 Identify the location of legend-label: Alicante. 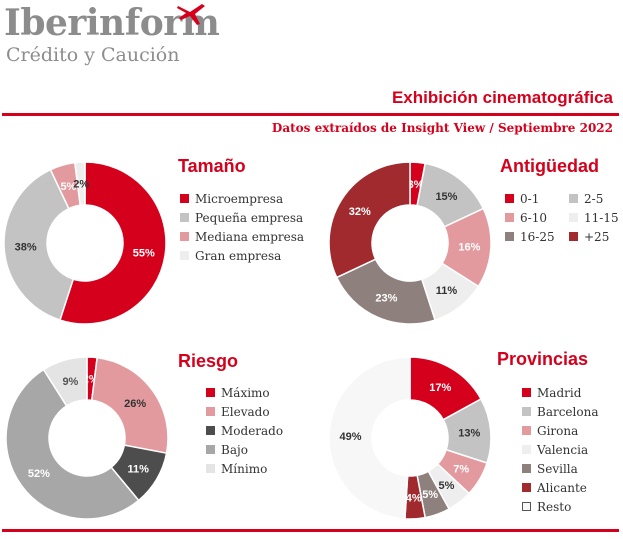
(562, 487).